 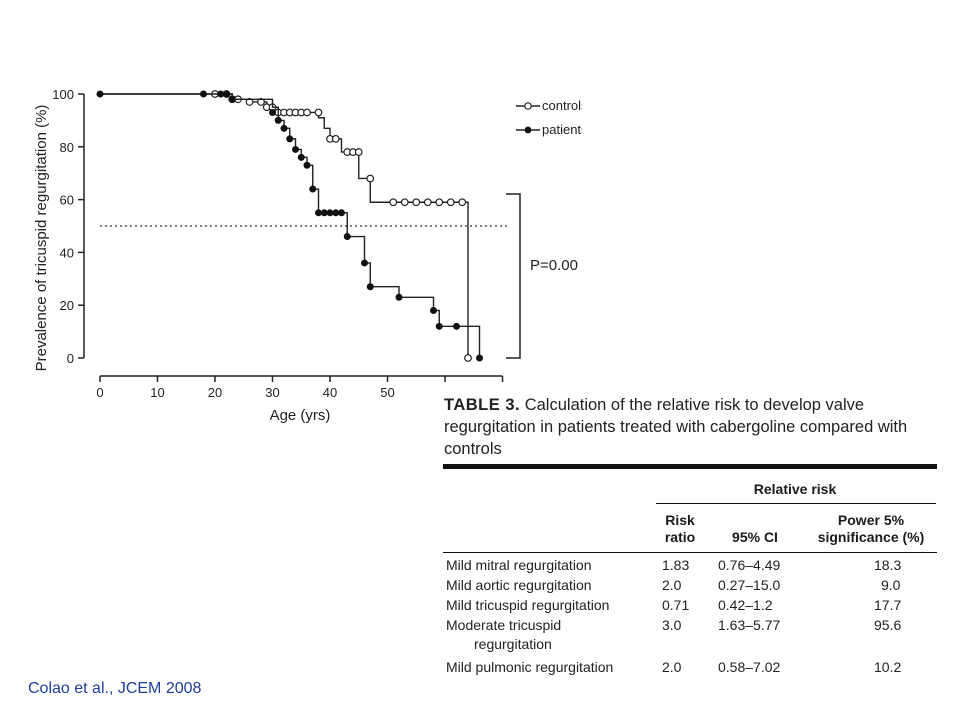 What do you see at coordinates (672, 625) in the screenshot?
I see `table-row-risk: 3.0` at bounding box center [672, 625].